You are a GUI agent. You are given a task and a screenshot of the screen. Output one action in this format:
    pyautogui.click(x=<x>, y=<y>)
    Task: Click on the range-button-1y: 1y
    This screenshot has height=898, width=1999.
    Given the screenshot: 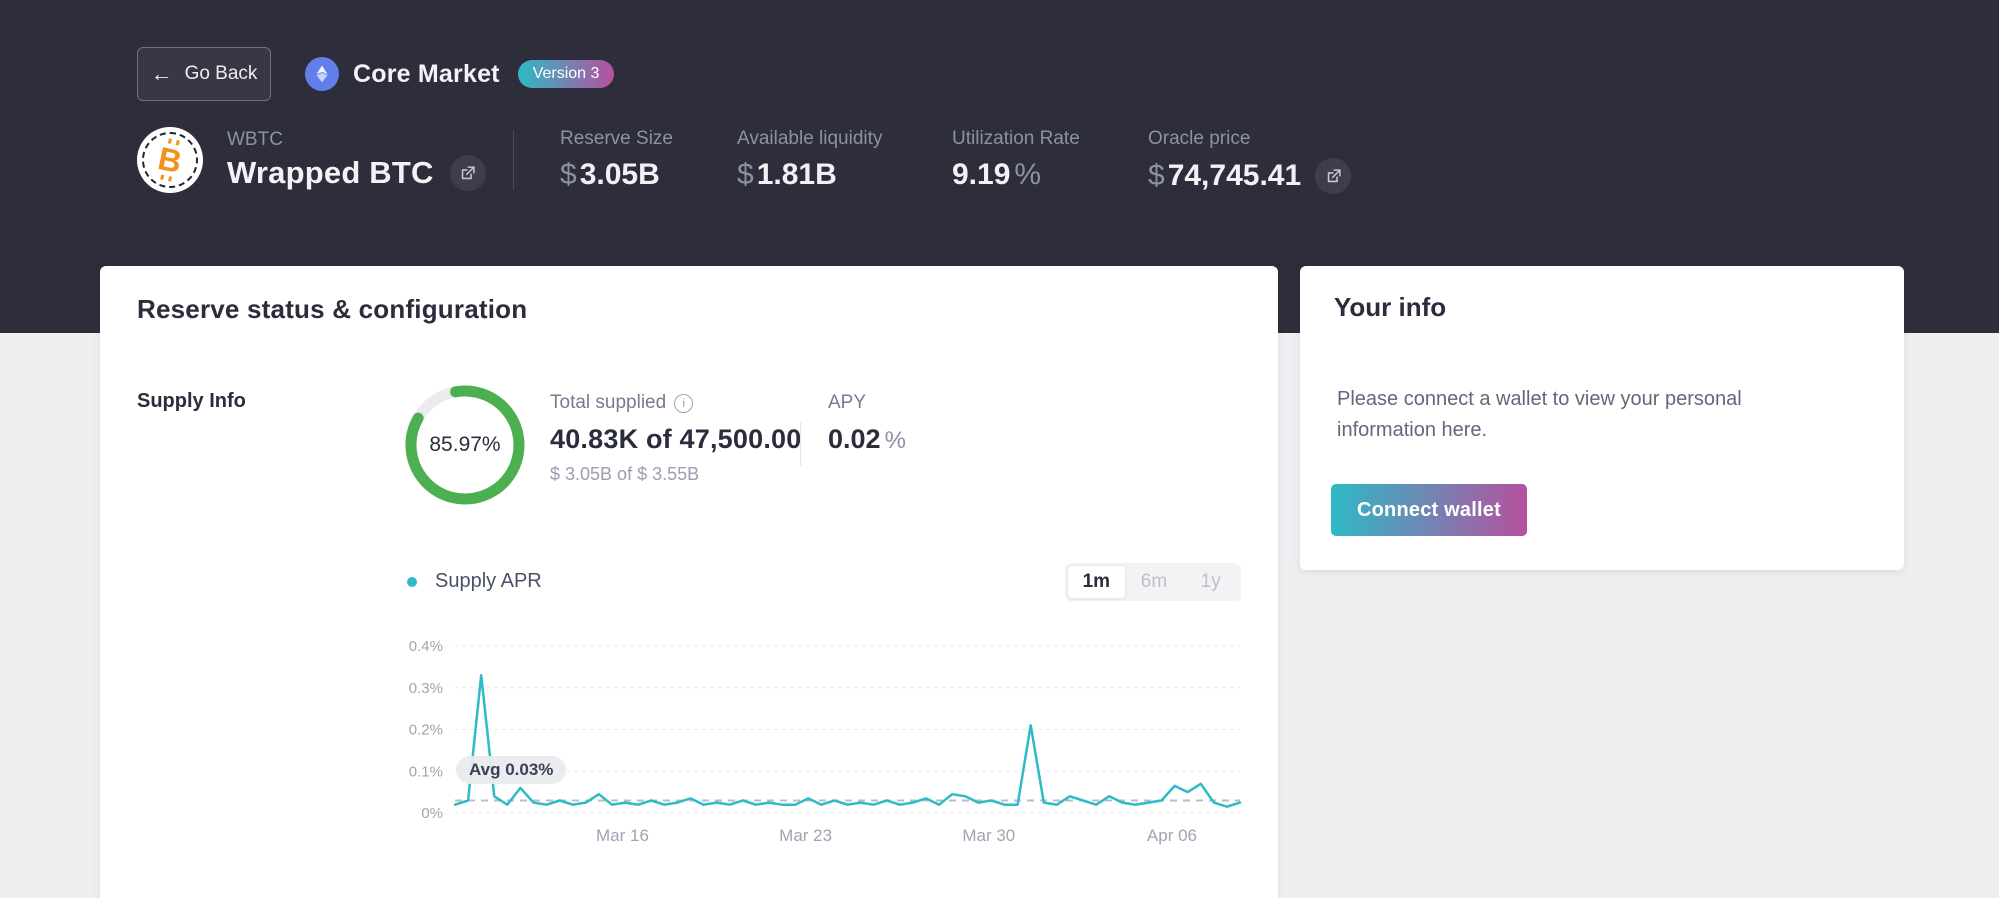 What is the action you would take?
    pyautogui.click(x=1210, y=582)
    